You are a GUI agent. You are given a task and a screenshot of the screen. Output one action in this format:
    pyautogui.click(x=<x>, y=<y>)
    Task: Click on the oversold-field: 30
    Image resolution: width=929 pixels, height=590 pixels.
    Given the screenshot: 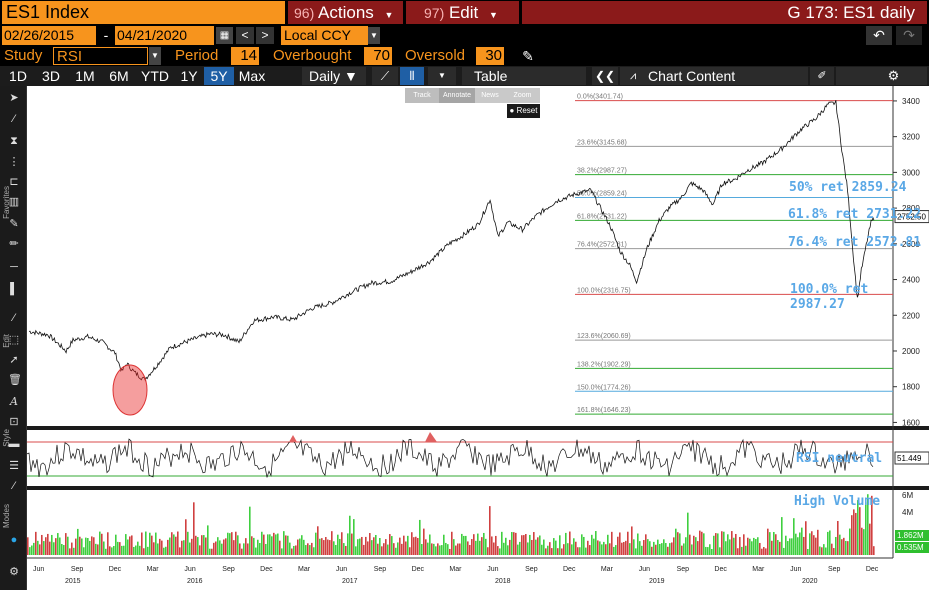 What is the action you would take?
    pyautogui.click(x=490, y=56)
    